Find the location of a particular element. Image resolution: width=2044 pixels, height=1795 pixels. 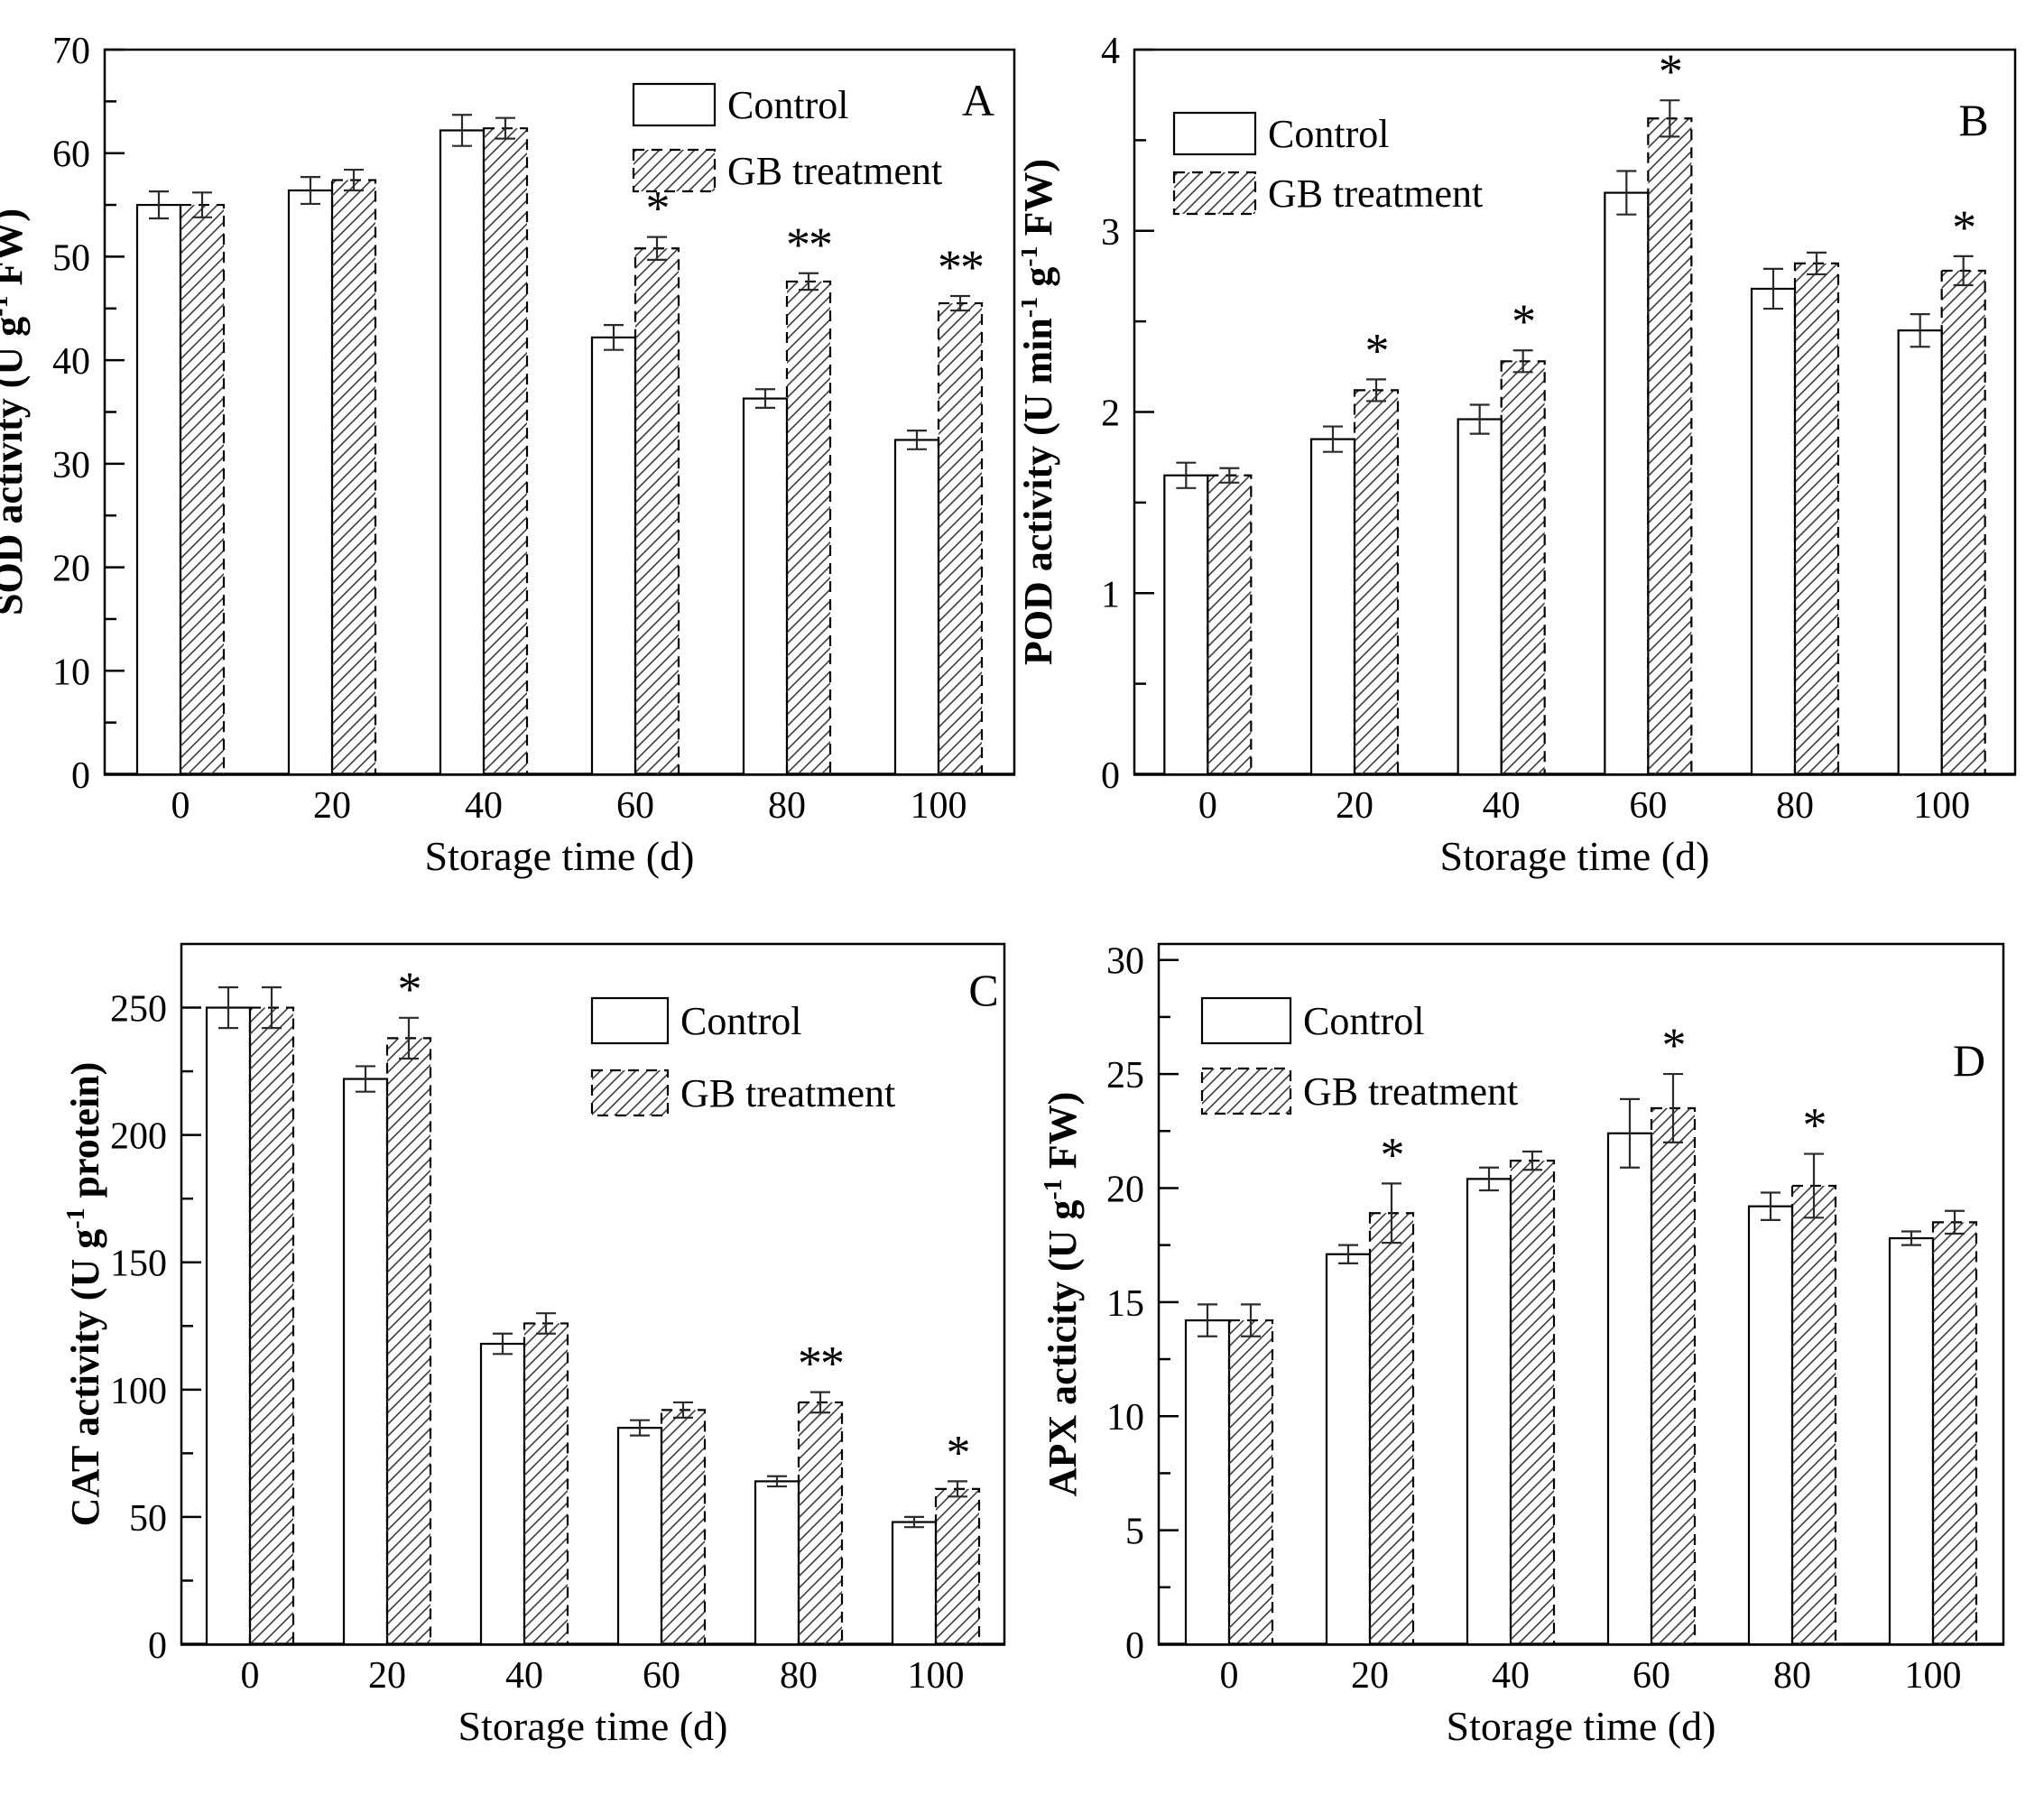

y-tick-label: 150 is located at coordinates (138, 1264).